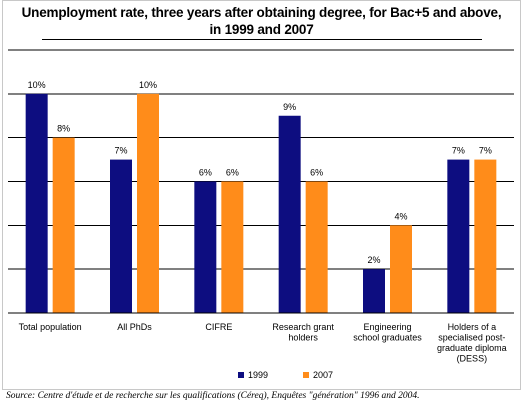 The height and width of the screenshot is (411, 523). I want to click on category-label: All PhDs, so click(134, 327).